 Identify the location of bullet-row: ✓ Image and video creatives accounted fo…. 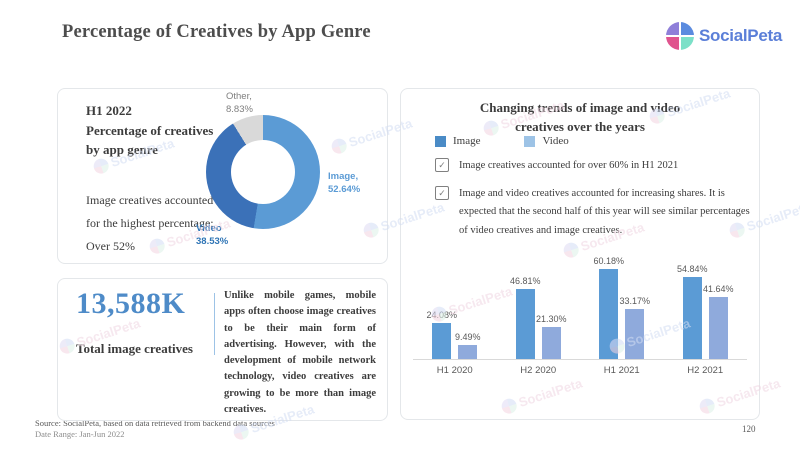
(595, 212).